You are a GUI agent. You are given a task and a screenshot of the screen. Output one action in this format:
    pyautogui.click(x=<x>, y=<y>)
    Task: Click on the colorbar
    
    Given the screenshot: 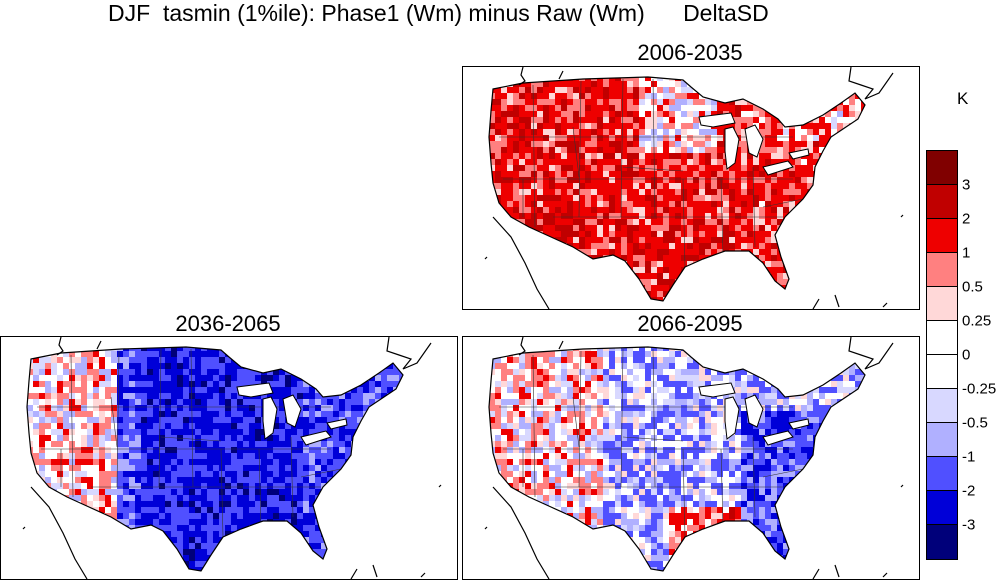 What is the action you would take?
    pyautogui.click(x=942, y=355)
    